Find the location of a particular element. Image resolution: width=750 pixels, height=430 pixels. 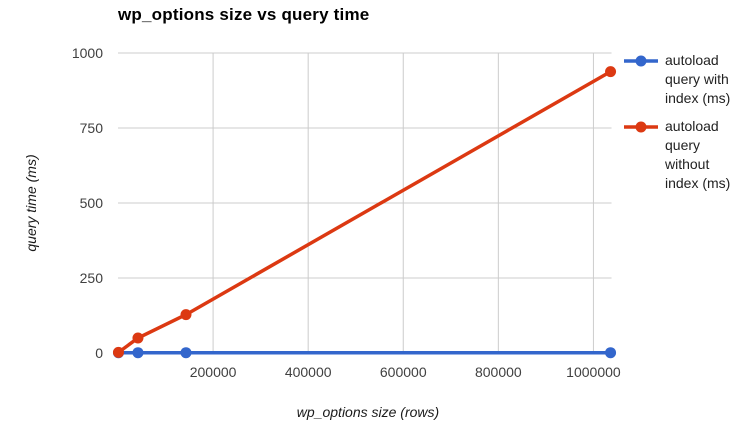

legend-item-label: autoload query with index (ms) is located at coordinates (697, 79).